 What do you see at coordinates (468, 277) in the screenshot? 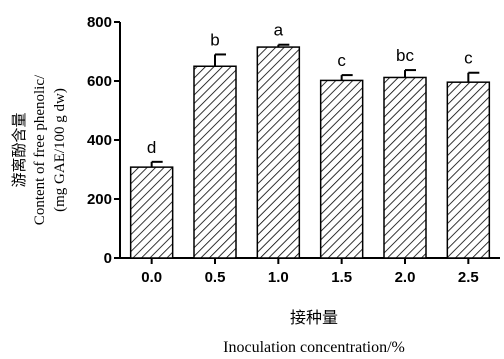
I see `x-tick-label: 2.5` at bounding box center [468, 277].